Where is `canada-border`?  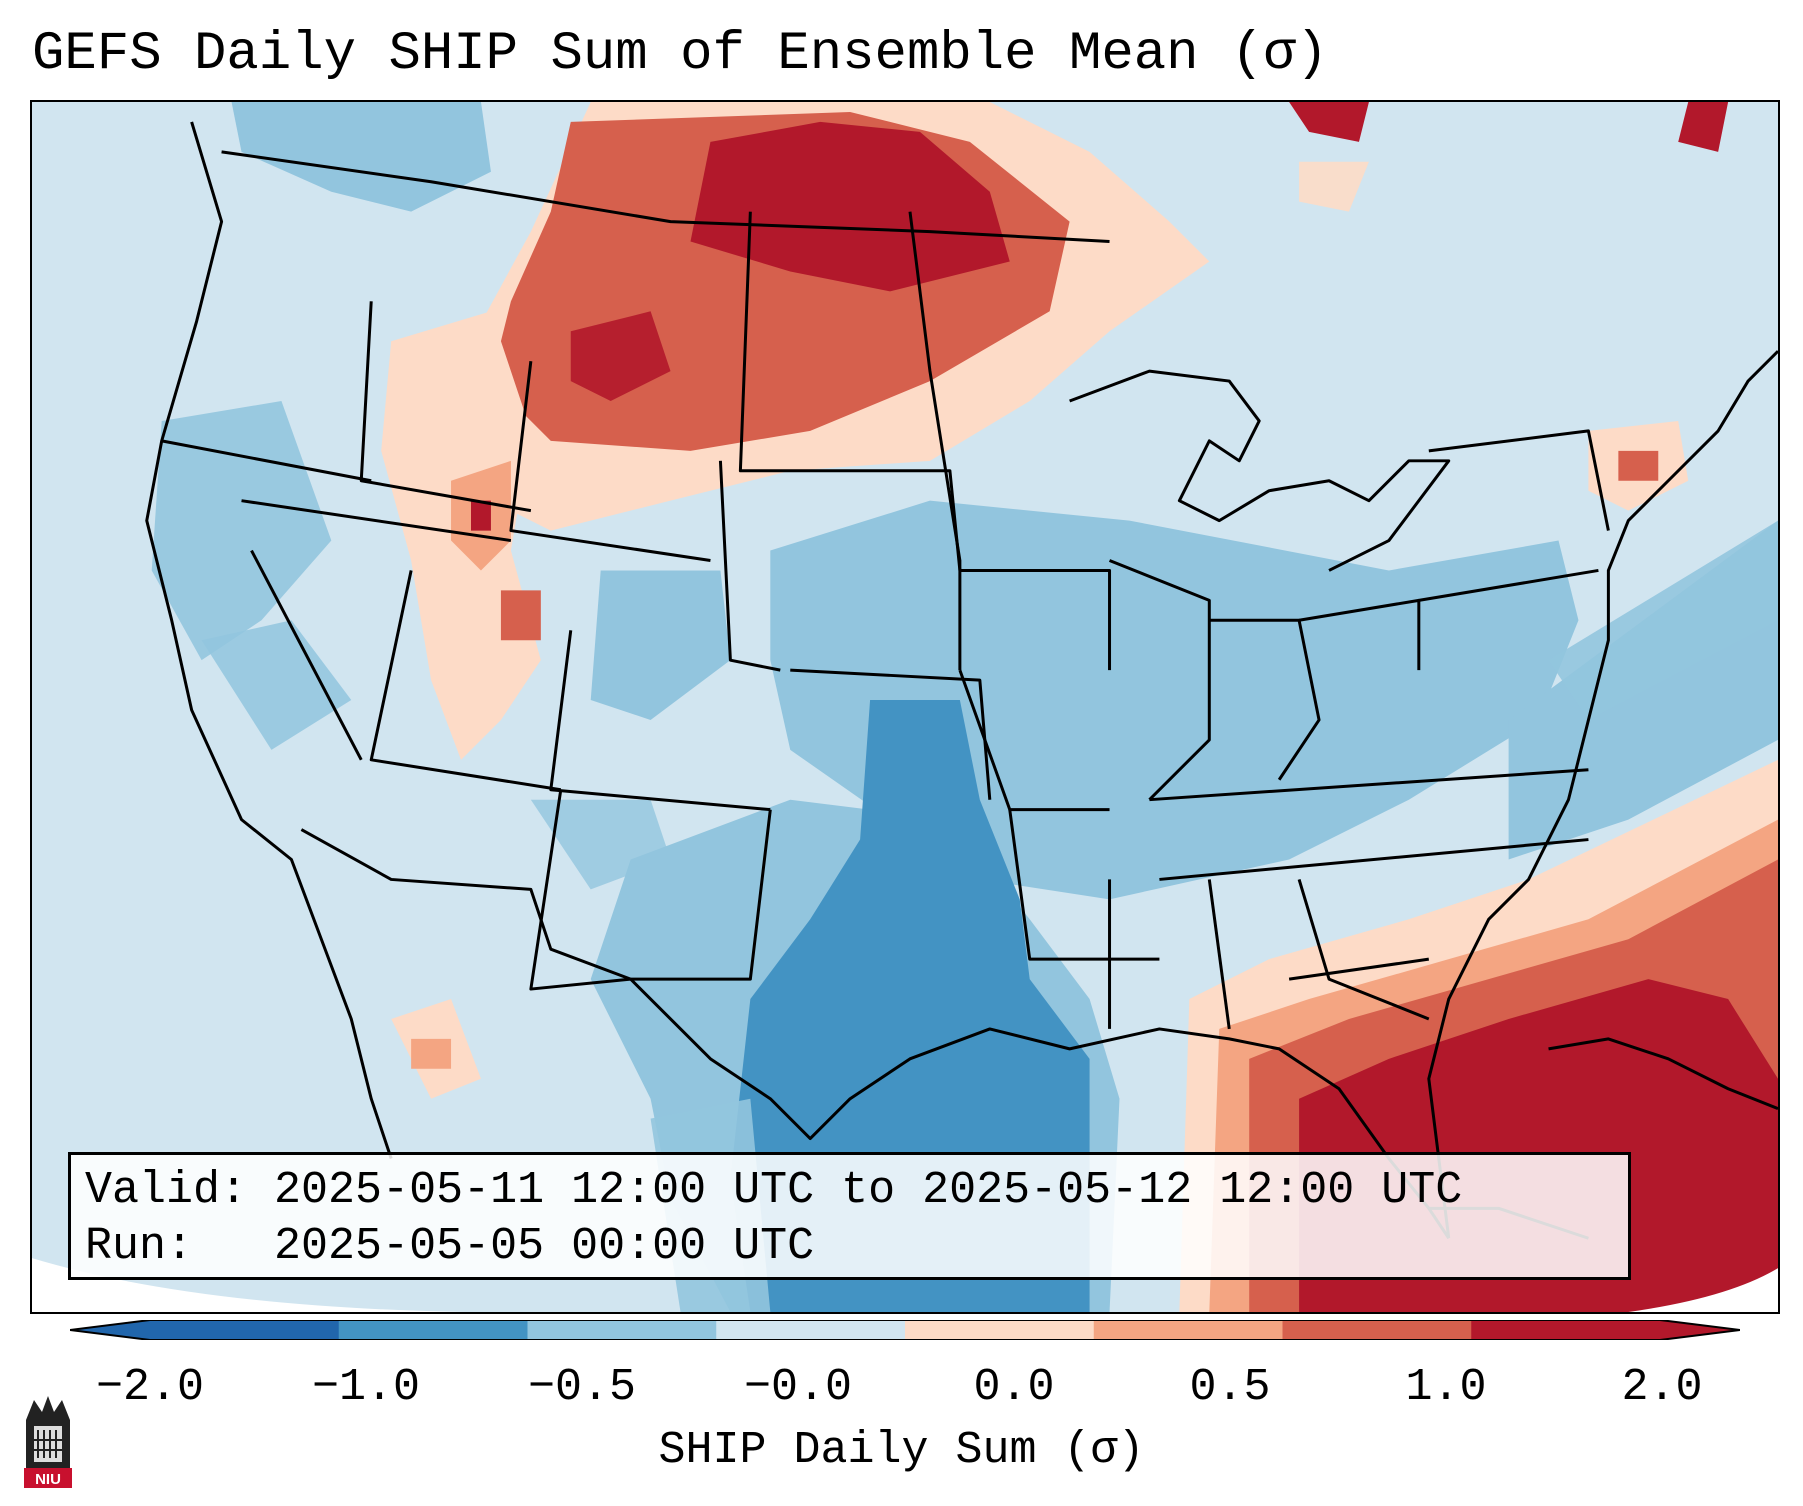 canada-border is located at coordinates (665, 197).